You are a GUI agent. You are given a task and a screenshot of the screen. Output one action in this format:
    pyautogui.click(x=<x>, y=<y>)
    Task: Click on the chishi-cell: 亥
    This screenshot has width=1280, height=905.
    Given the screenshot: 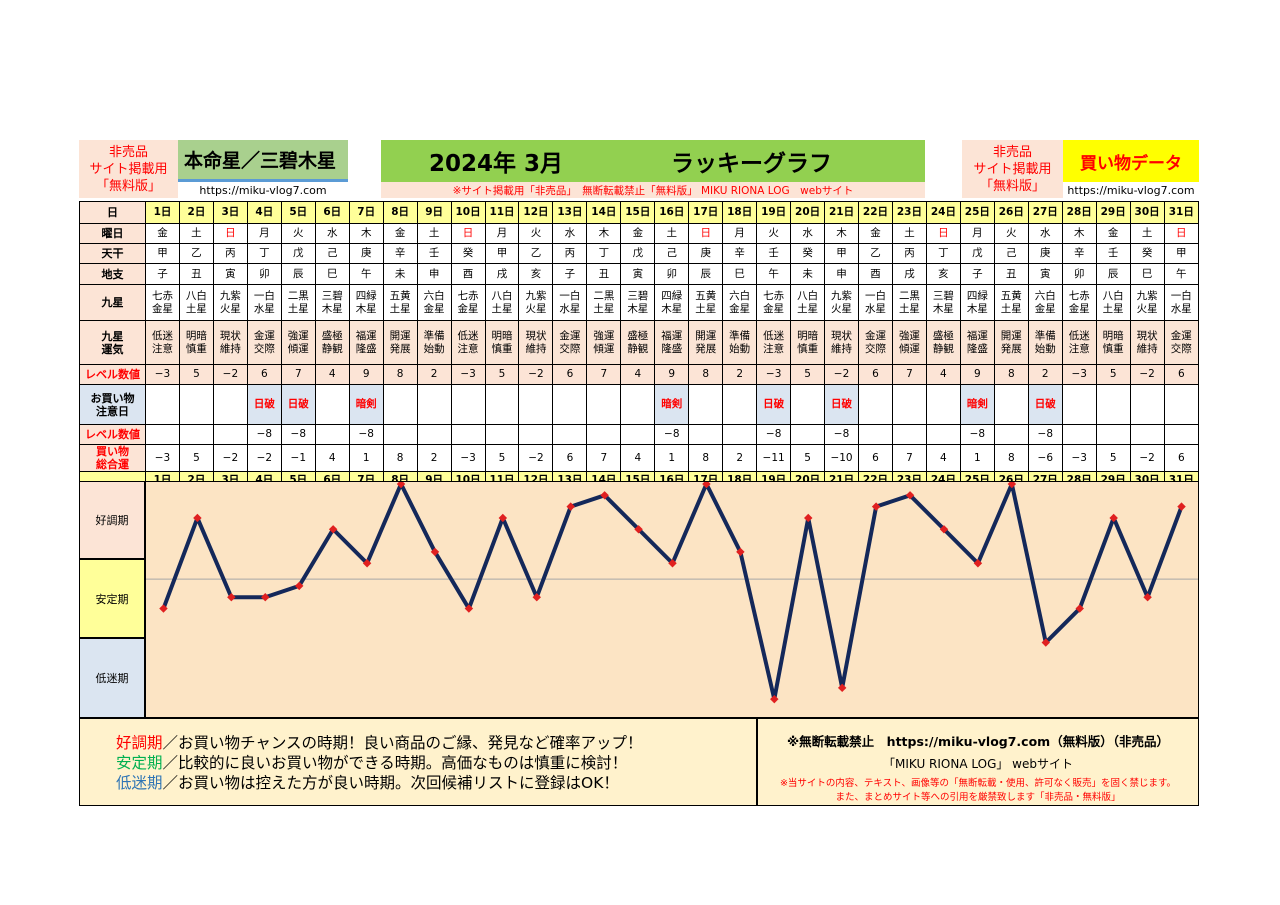 What is the action you would take?
    pyautogui.click(x=943, y=274)
    